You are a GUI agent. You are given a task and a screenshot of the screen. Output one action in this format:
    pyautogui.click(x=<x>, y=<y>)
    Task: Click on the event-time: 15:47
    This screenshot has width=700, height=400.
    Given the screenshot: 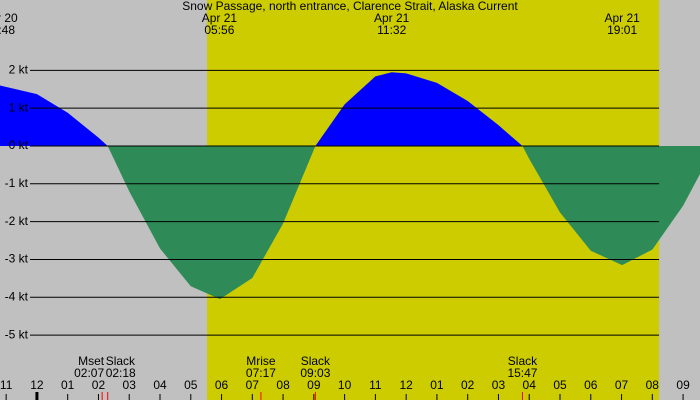 What is the action you would take?
    pyautogui.click(x=522, y=373)
    